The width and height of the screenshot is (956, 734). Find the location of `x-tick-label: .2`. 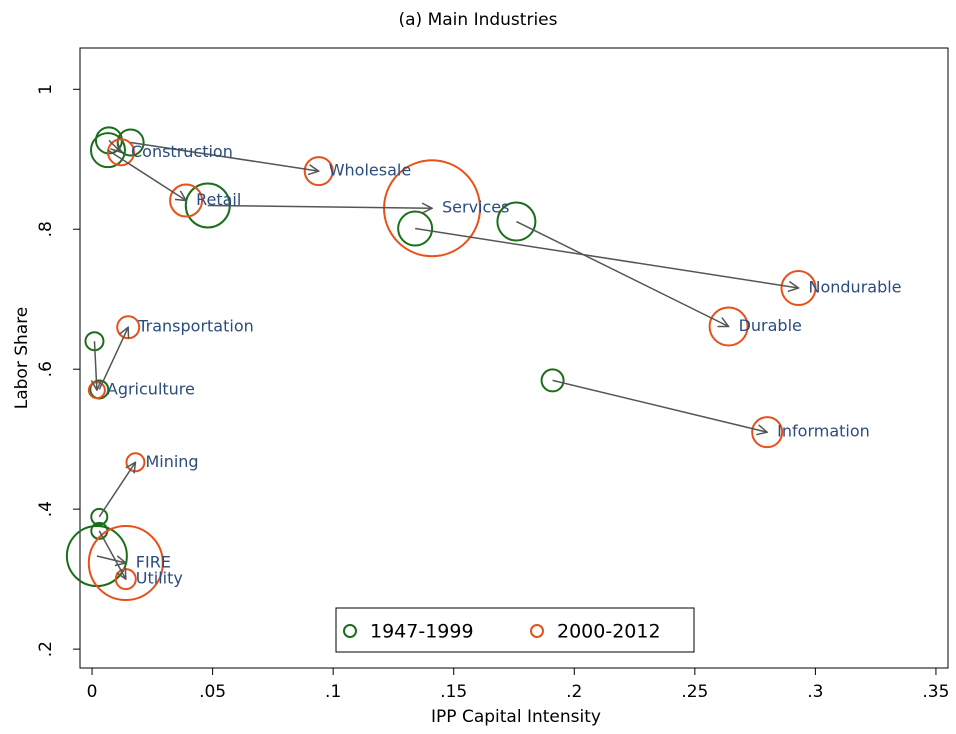

x-tick-label: .2 is located at coordinates (574, 692).